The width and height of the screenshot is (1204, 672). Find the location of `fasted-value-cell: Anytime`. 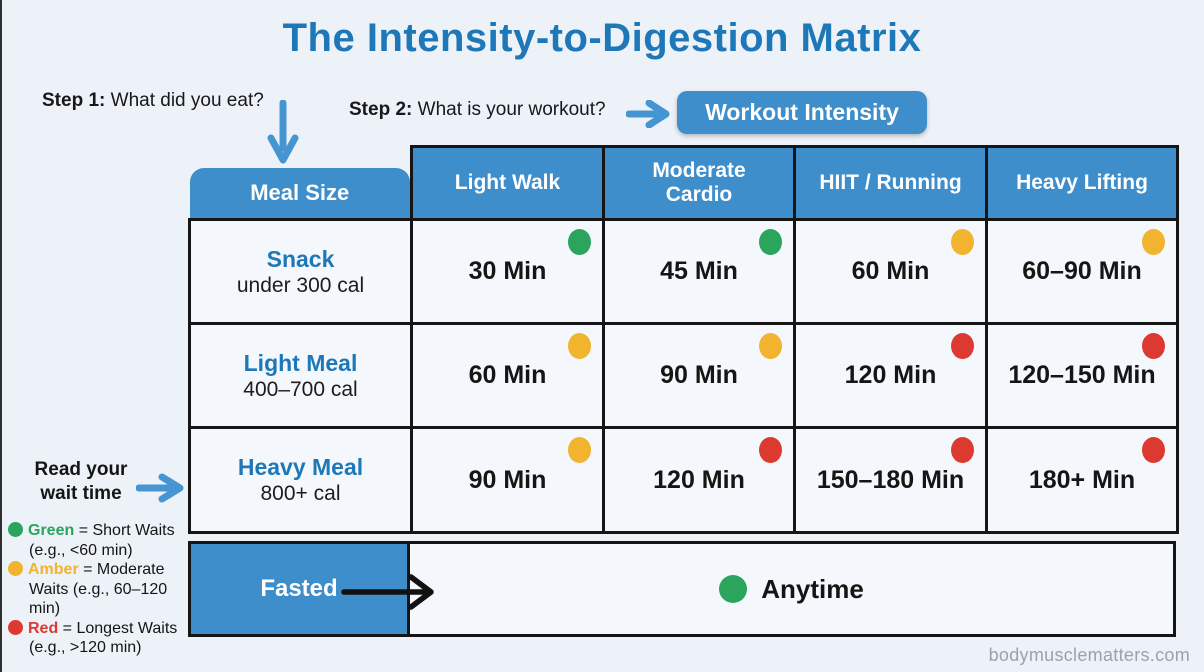

fasted-value-cell: Anytime is located at coordinates (791, 589).